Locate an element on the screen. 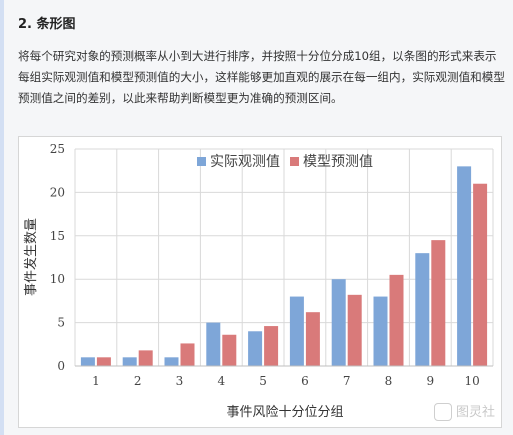 The image size is (513, 435). watermark-logo-icon is located at coordinates (442, 412).